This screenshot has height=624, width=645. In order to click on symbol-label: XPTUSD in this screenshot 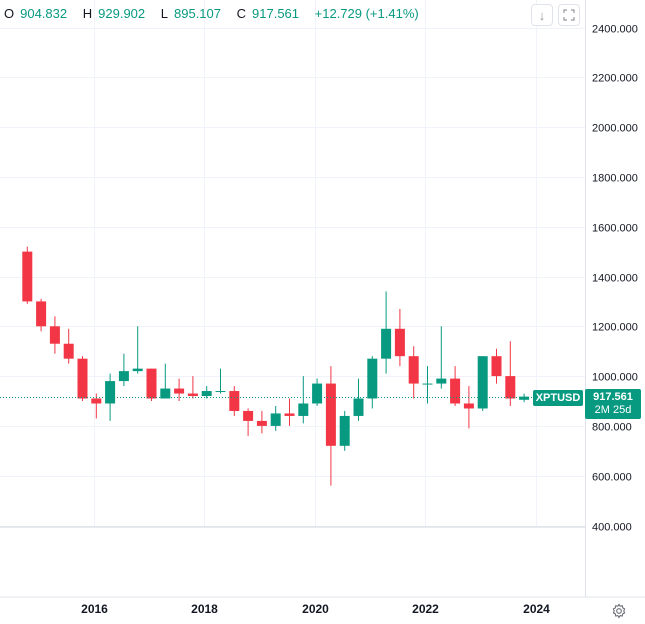, I will do `click(558, 398)`.